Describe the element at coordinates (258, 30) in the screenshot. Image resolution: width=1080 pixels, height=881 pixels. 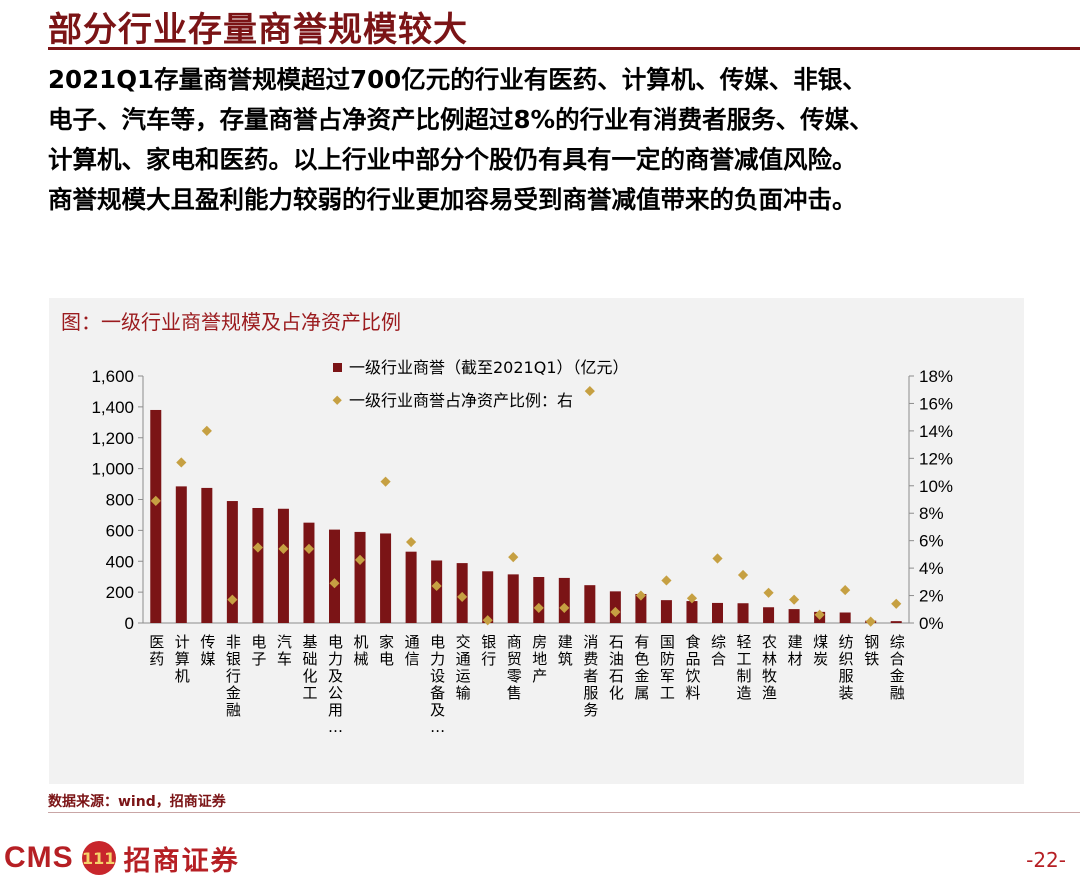
I see `slide-title: 部分行业存量商誉规模较大` at that location.